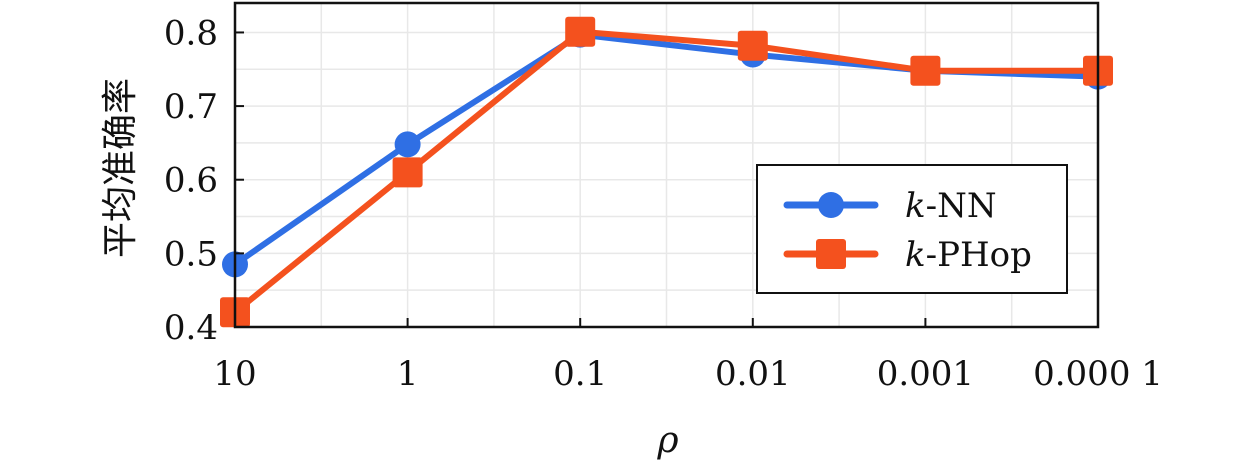 The height and width of the screenshot is (460, 1260). I want to click on legend: k-NN k-PHop, so click(912, 229).